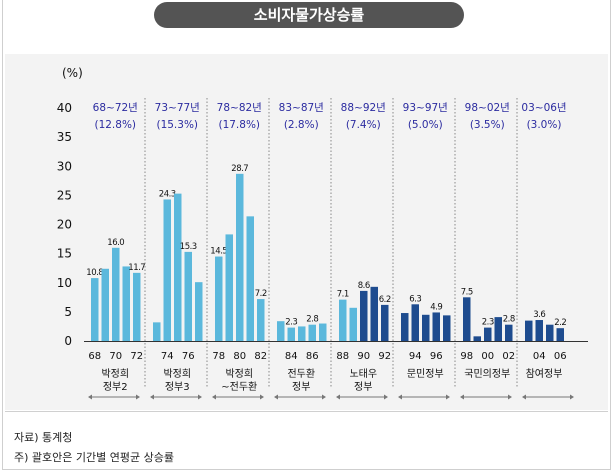 The image size is (615, 473). What do you see at coordinates (291, 356) in the screenshot?
I see `x-tick-label: 84` at bounding box center [291, 356].